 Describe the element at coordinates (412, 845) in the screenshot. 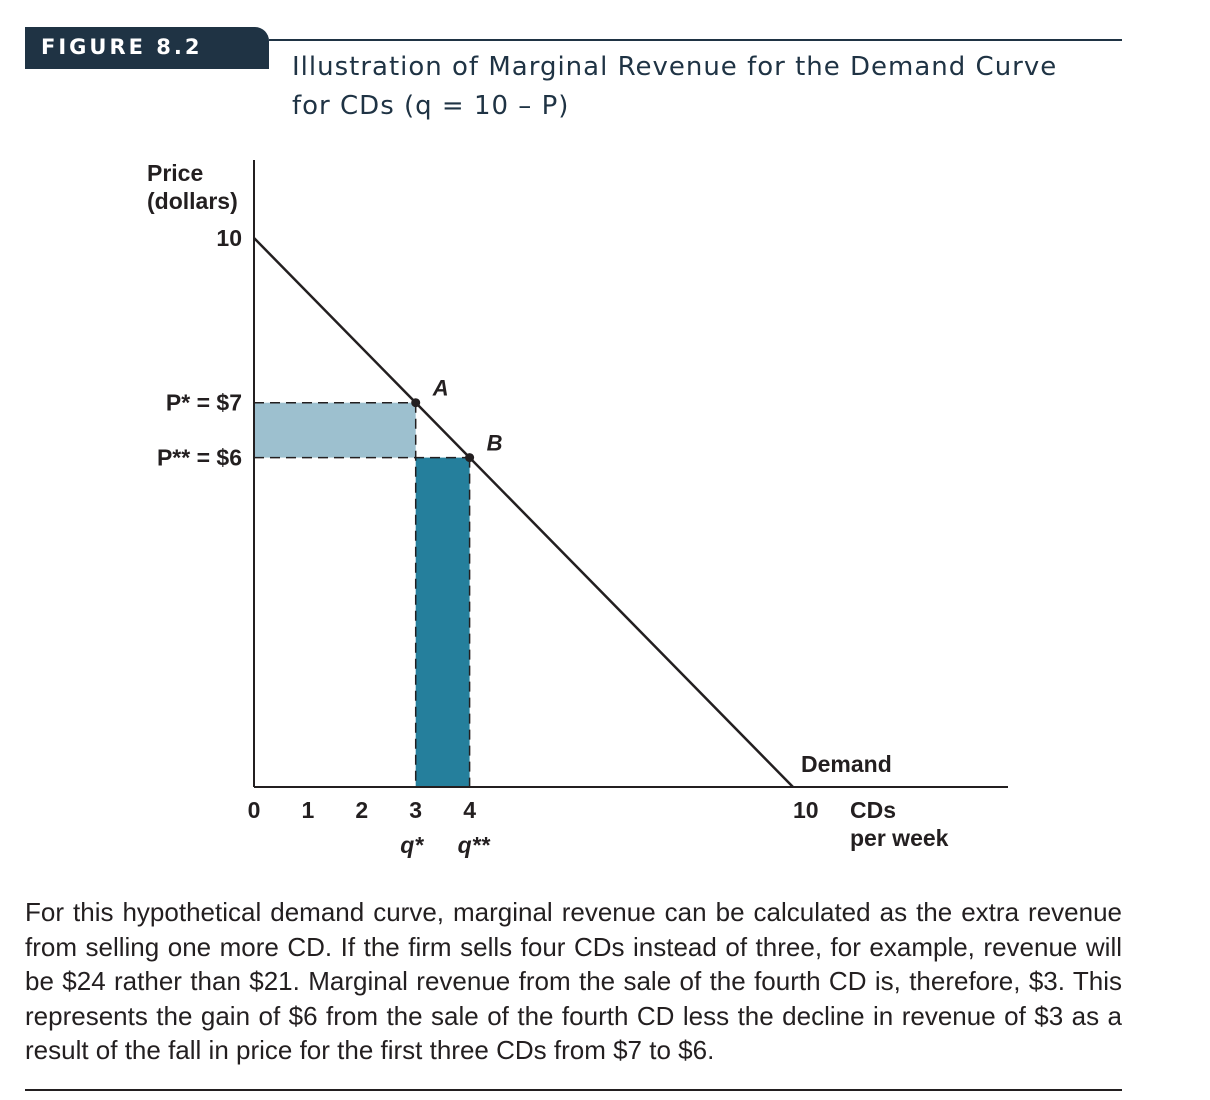

I see `q-label-1: q*` at that location.